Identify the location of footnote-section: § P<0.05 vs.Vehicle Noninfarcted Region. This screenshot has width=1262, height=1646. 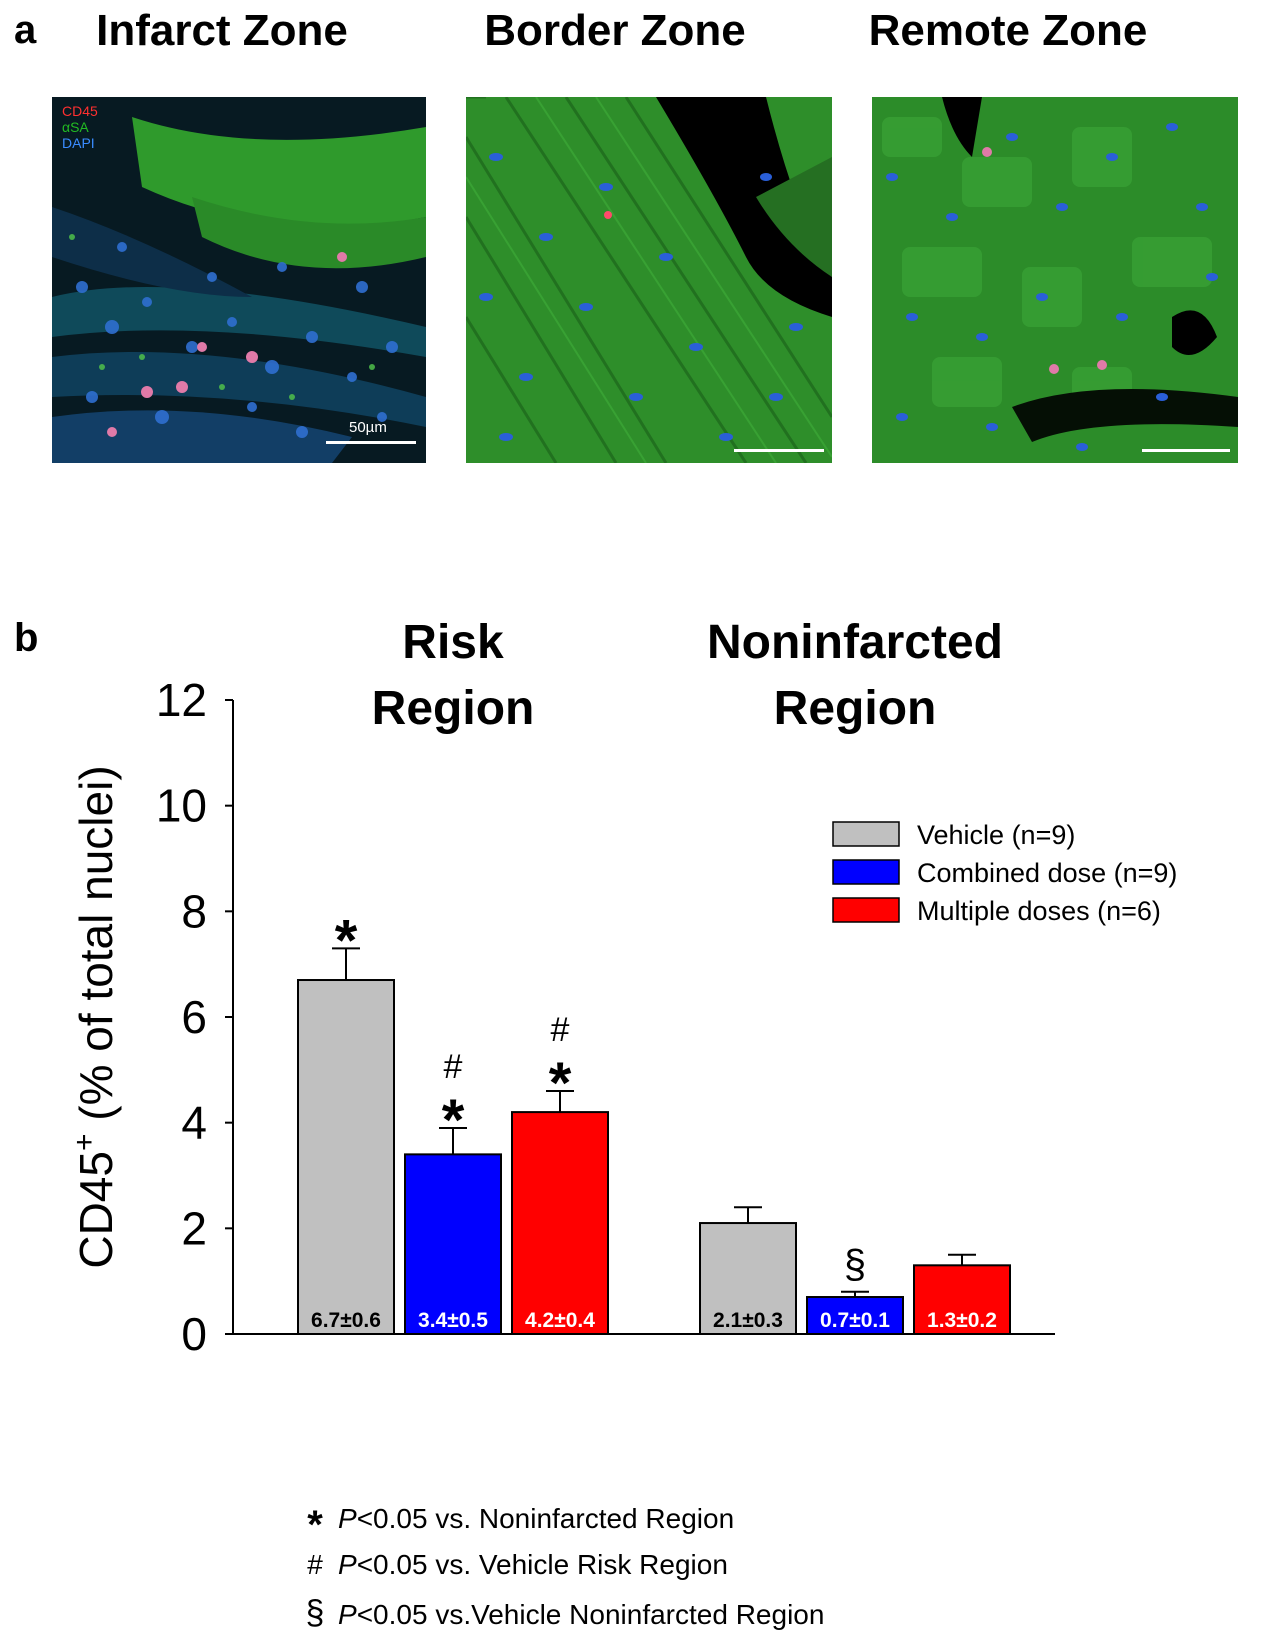
(558, 1614).